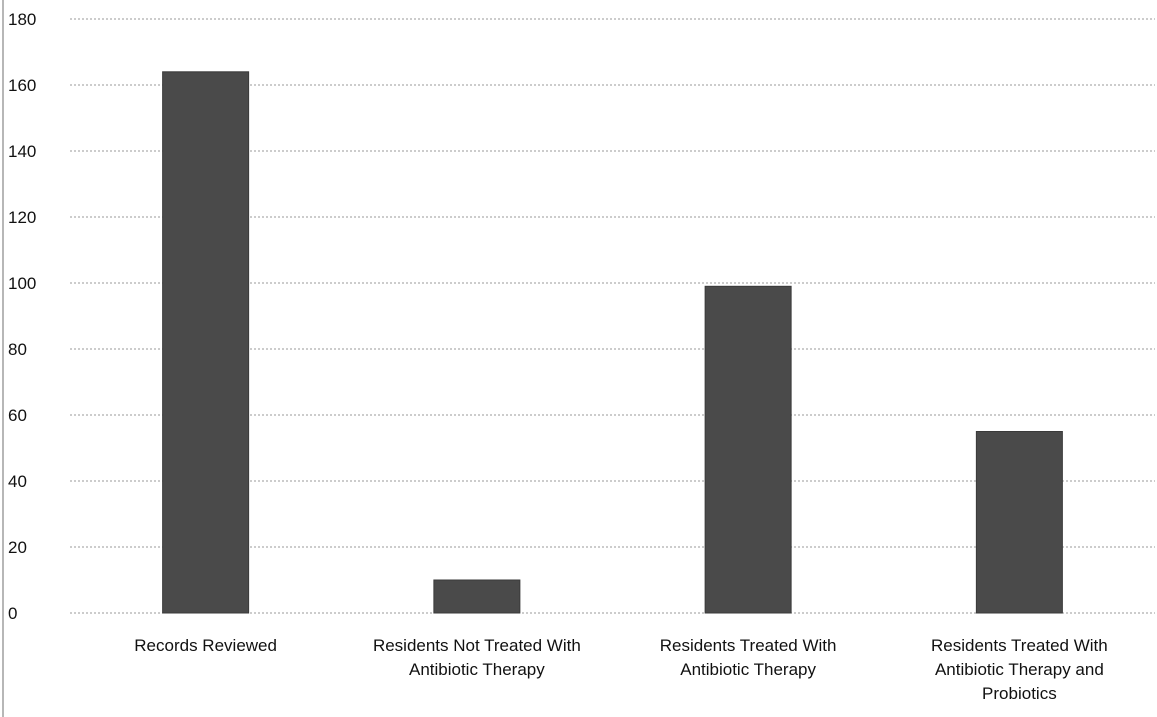  What do you see at coordinates (17, 415) in the screenshot?
I see `y-tick-label: 60` at bounding box center [17, 415].